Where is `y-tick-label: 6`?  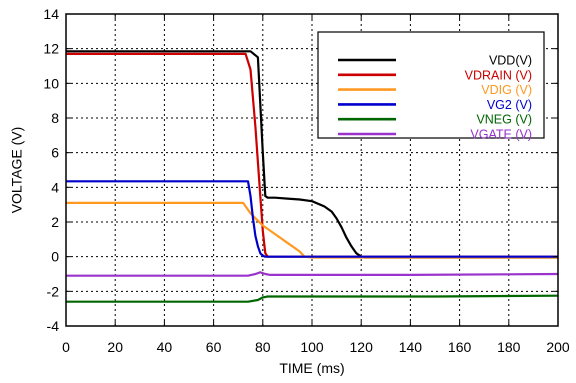 y-tick-label: 6 is located at coordinates (55, 153).